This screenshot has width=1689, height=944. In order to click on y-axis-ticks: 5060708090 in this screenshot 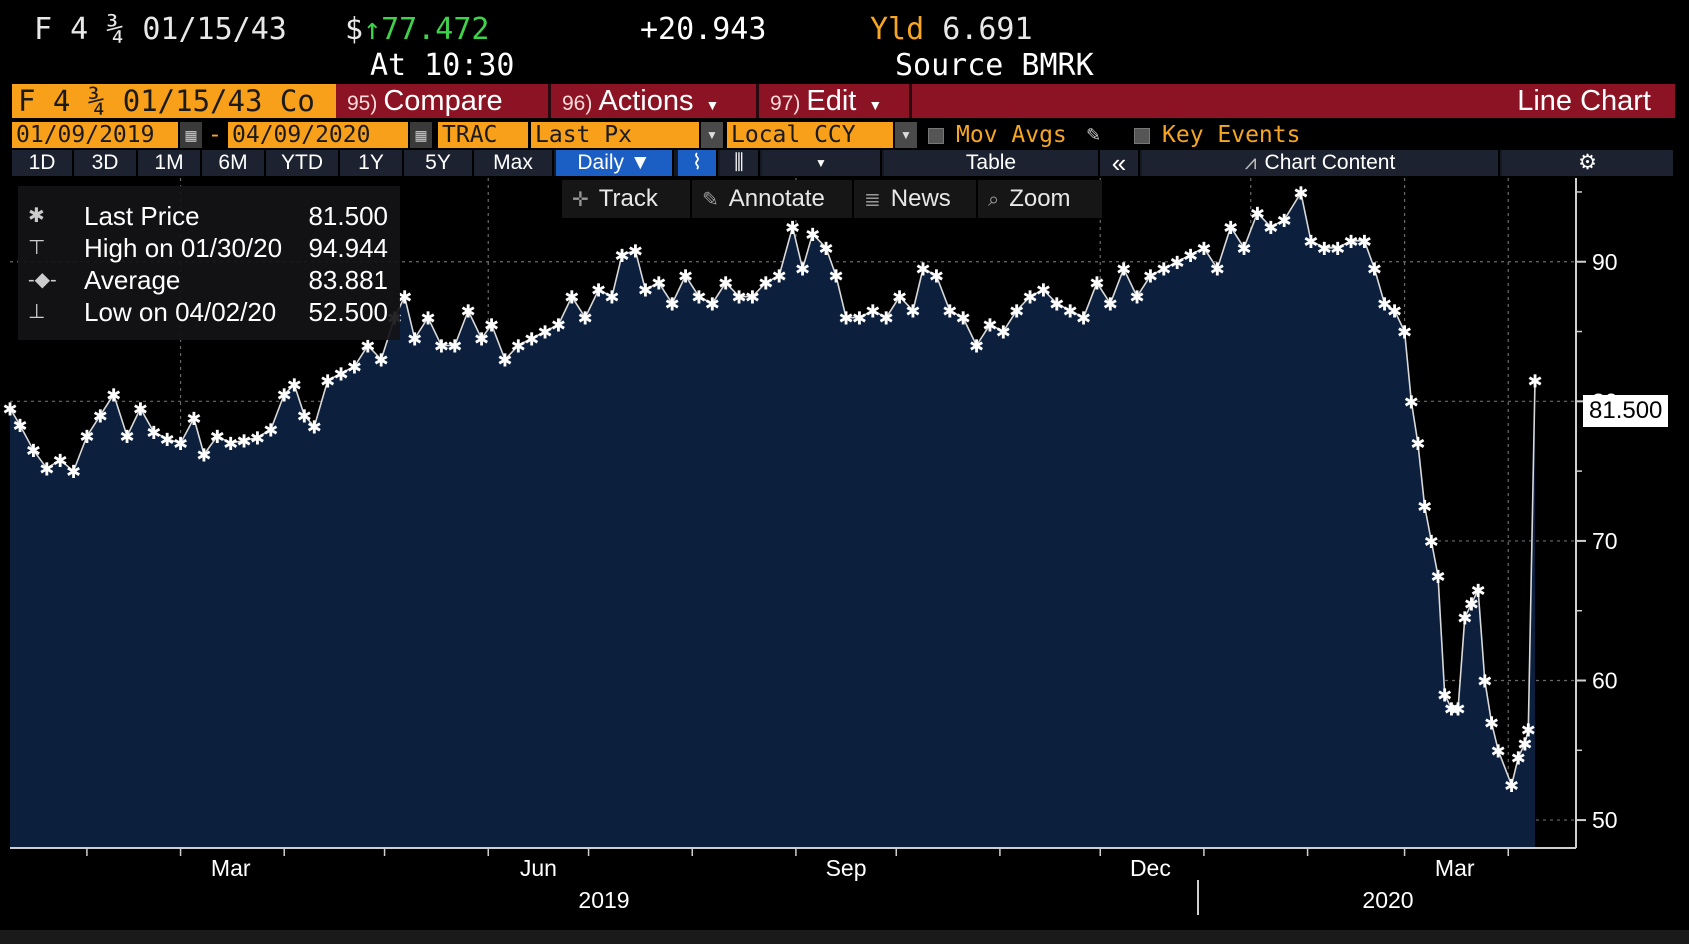, I will do `click(1597, 512)`.